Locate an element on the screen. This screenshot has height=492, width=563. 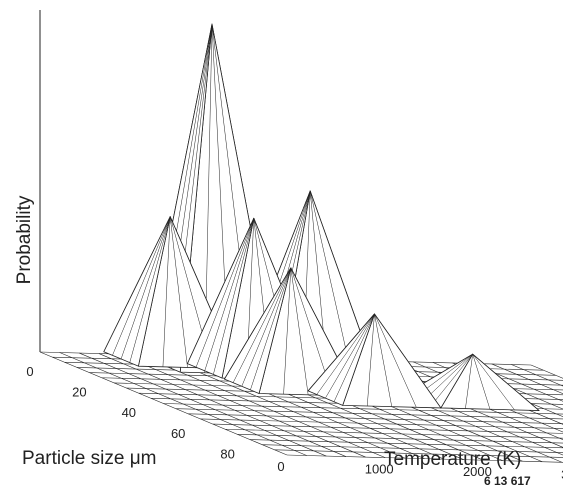
surface-facet is located at coordinates (221, 298).